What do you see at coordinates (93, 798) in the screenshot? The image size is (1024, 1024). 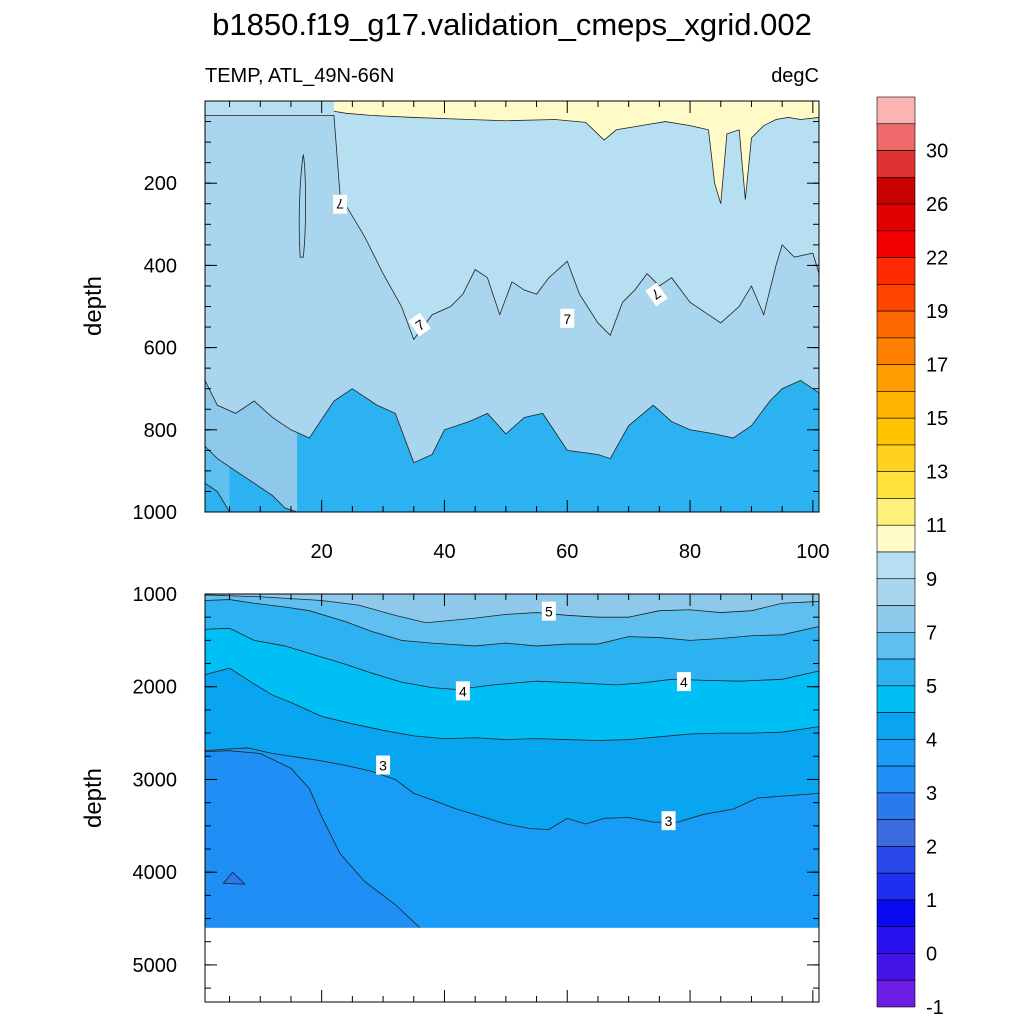 I see `lower-y-axis-label: depth` at bounding box center [93, 798].